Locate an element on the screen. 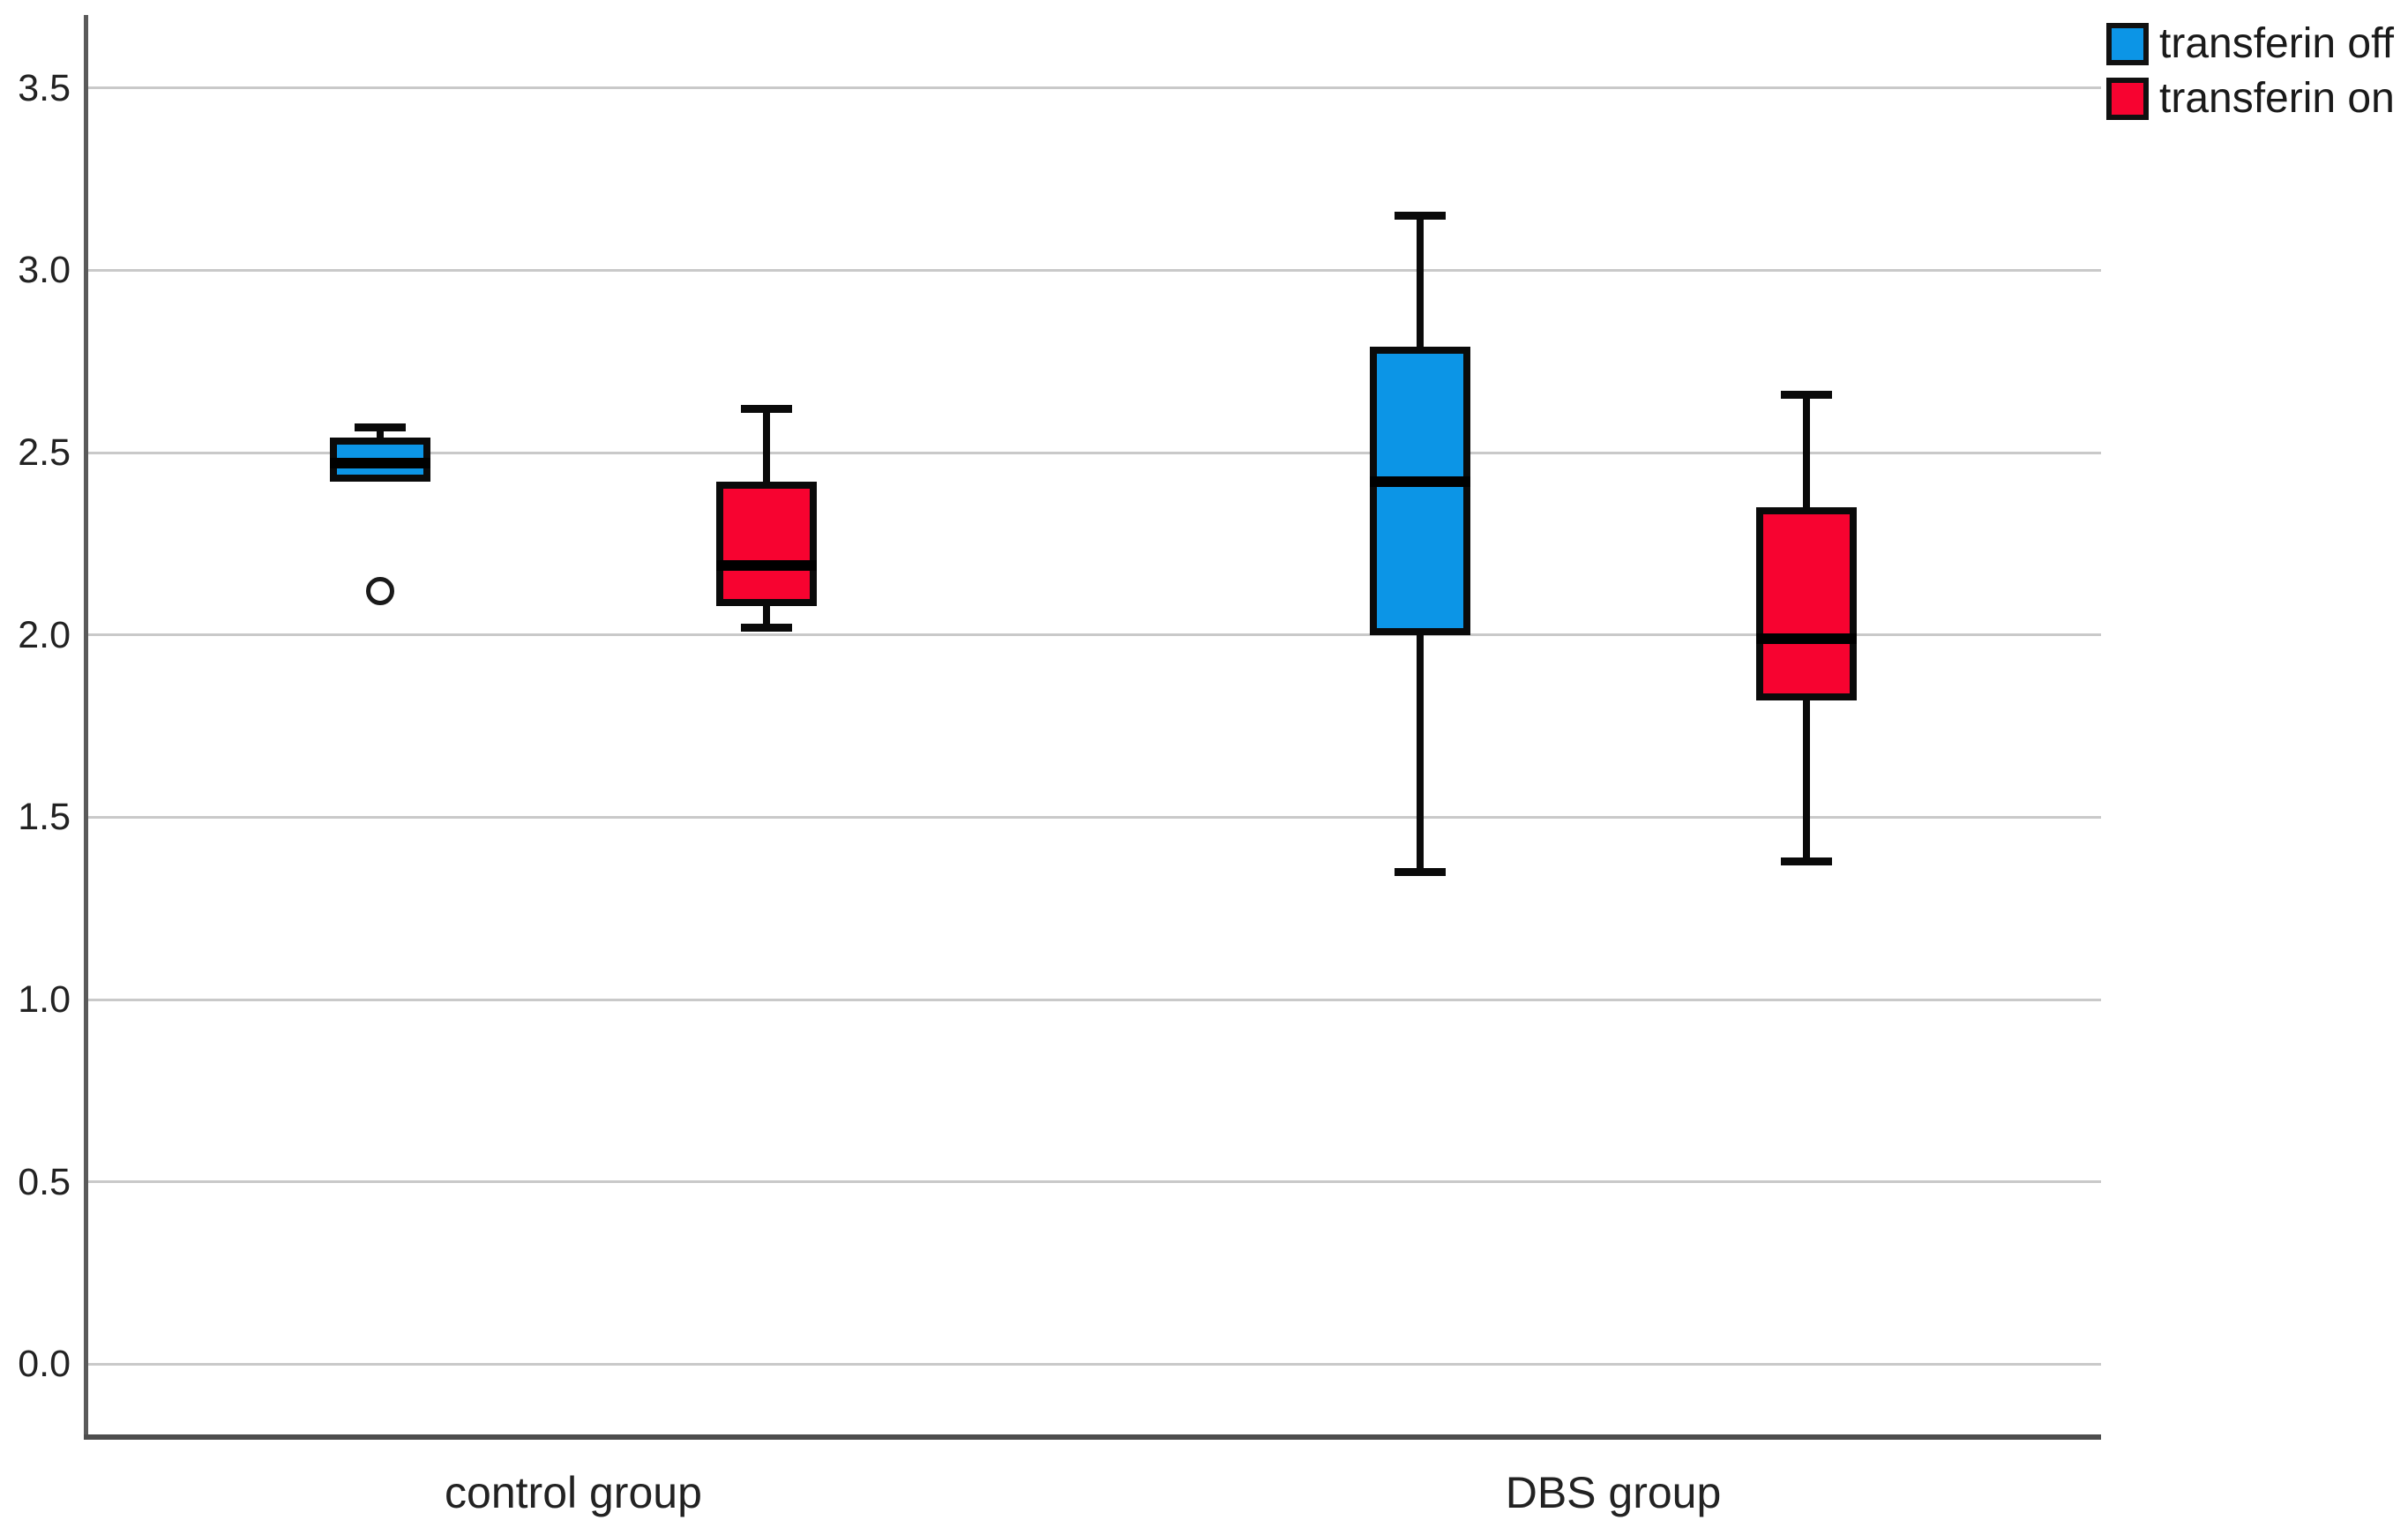 The height and width of the screenshot is (1535, 2408). y-tick-label-3.5: 3.5 is located at coordinates (44, 87).